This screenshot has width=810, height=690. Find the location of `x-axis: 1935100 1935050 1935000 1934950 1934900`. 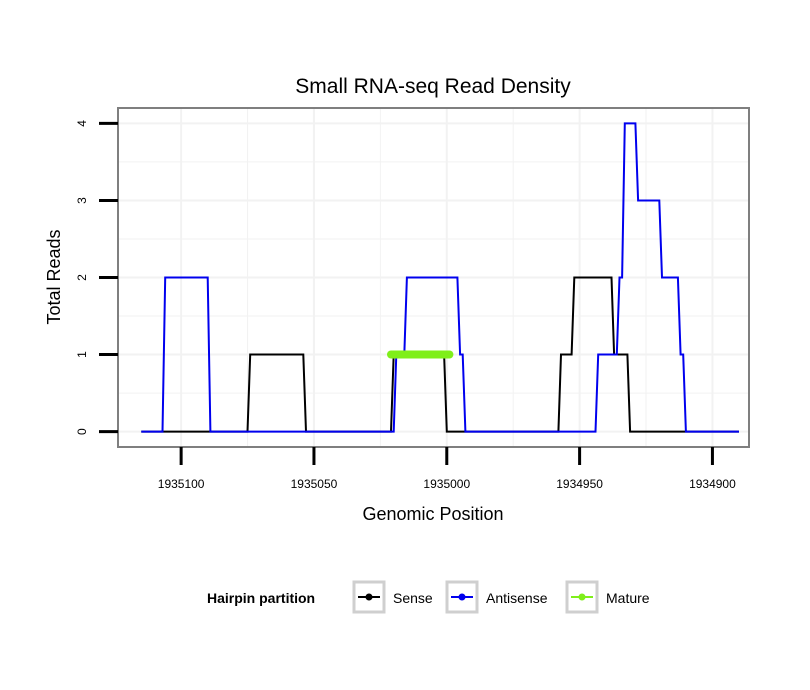

x-axis: 1935100 1935050 1935000 1934950 1934900 is located at coordinates (447, 469).